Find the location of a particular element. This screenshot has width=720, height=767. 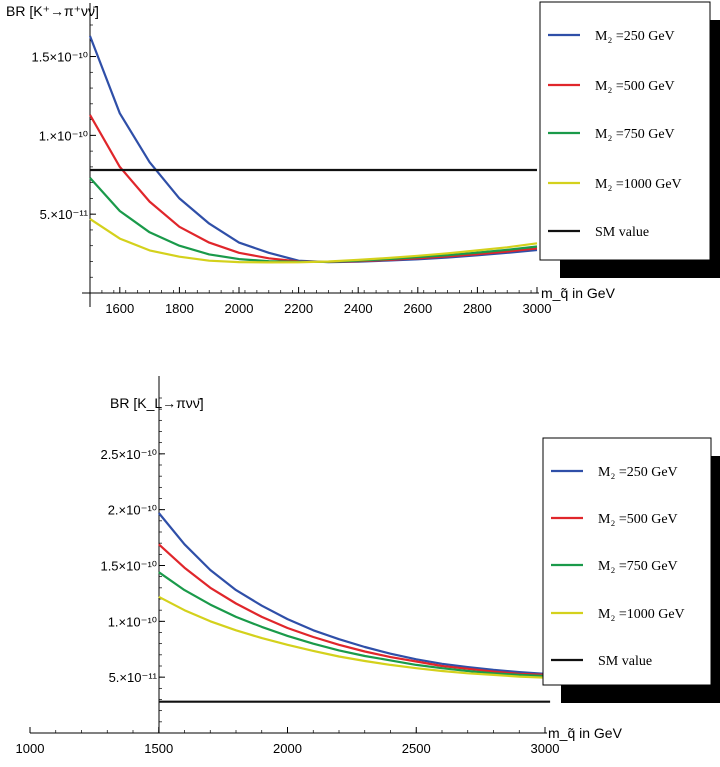

y-tick-label: 2.×10⁻¹⁰ is located at coordinates (132, 510).